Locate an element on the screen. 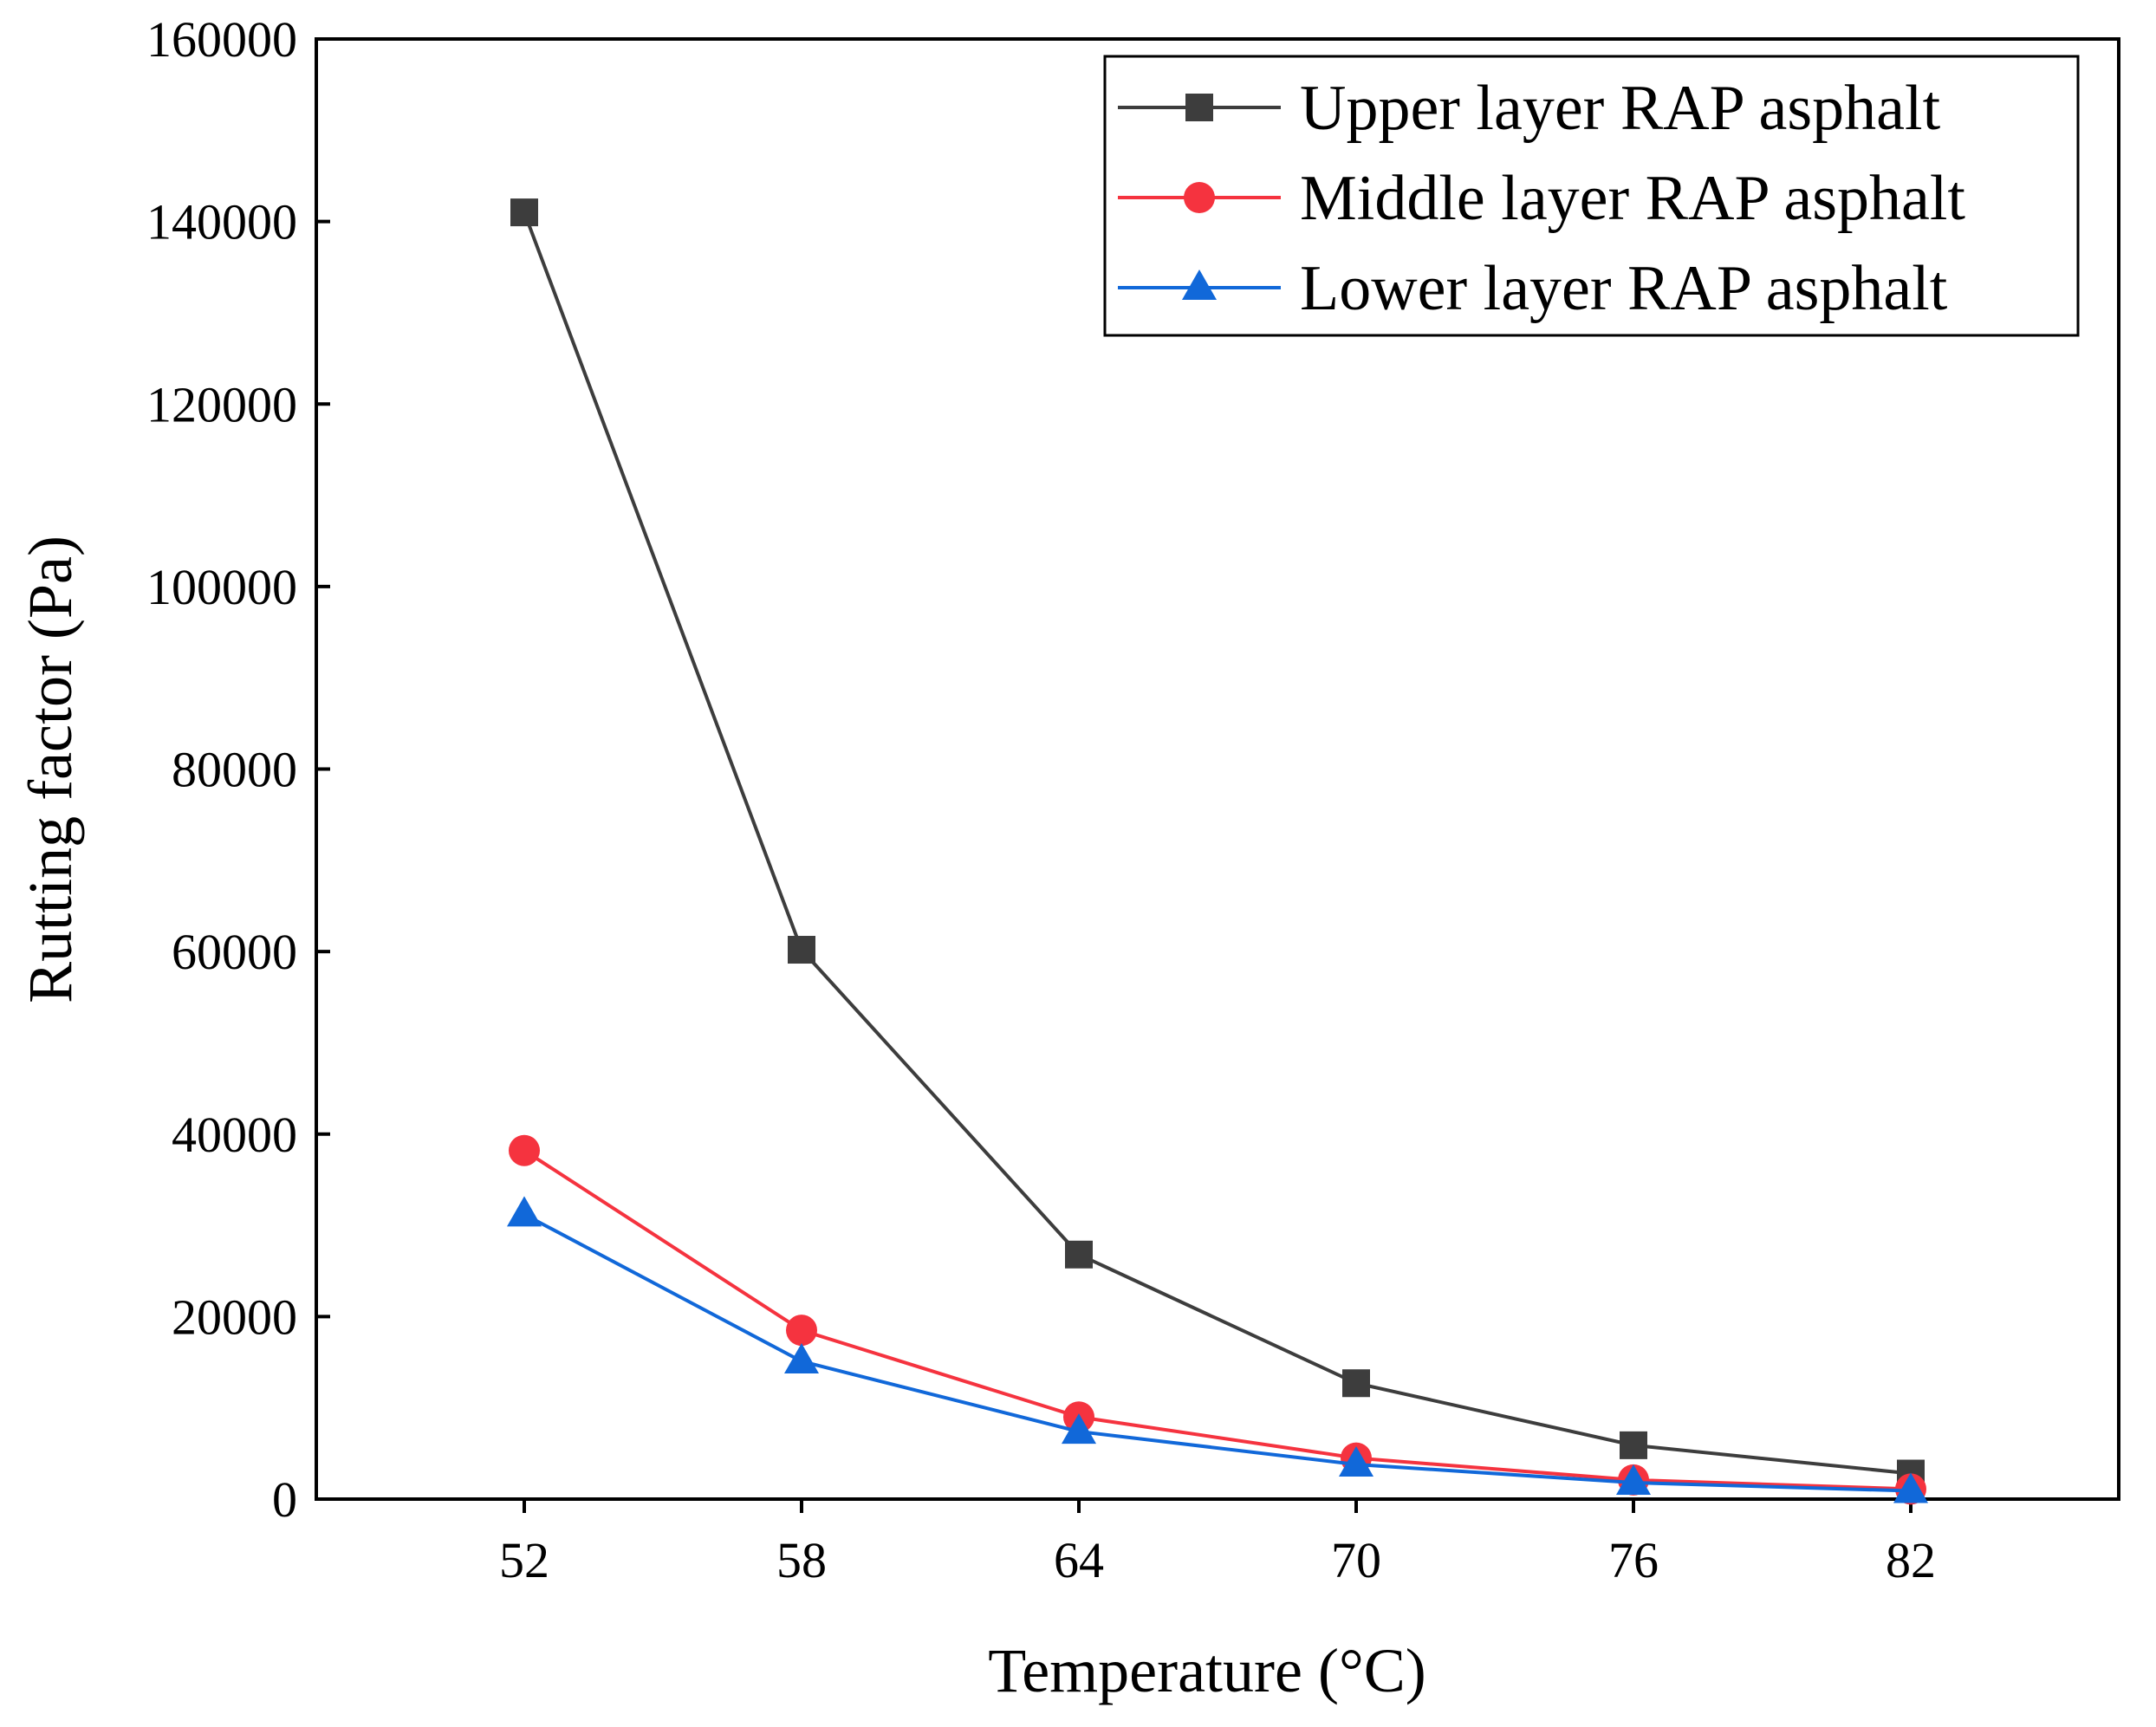 The width and height of the screenshot is (2156, 1727). x-tick-label: 58 is located at coordinates (801, 1560).